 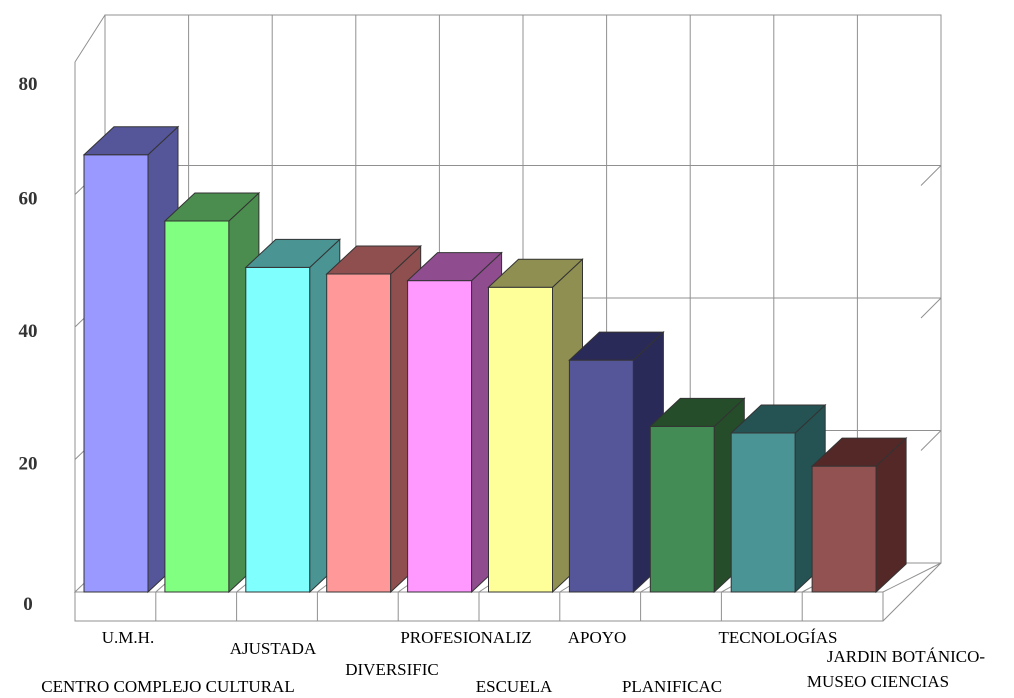 I want to click on category-label: PROFESIONALIZ, so click(x=465, y=637).